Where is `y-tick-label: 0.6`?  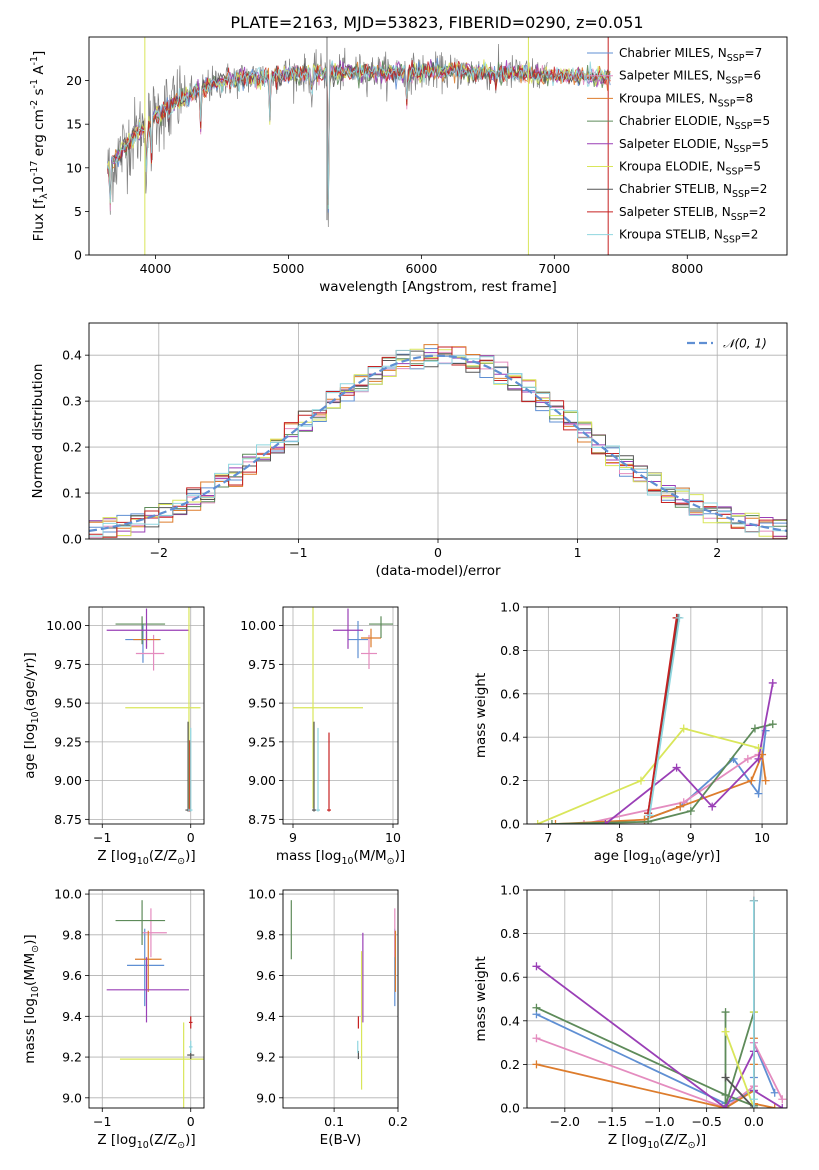 y-tick-label: 0.6 is located at coordinates (510, 693).